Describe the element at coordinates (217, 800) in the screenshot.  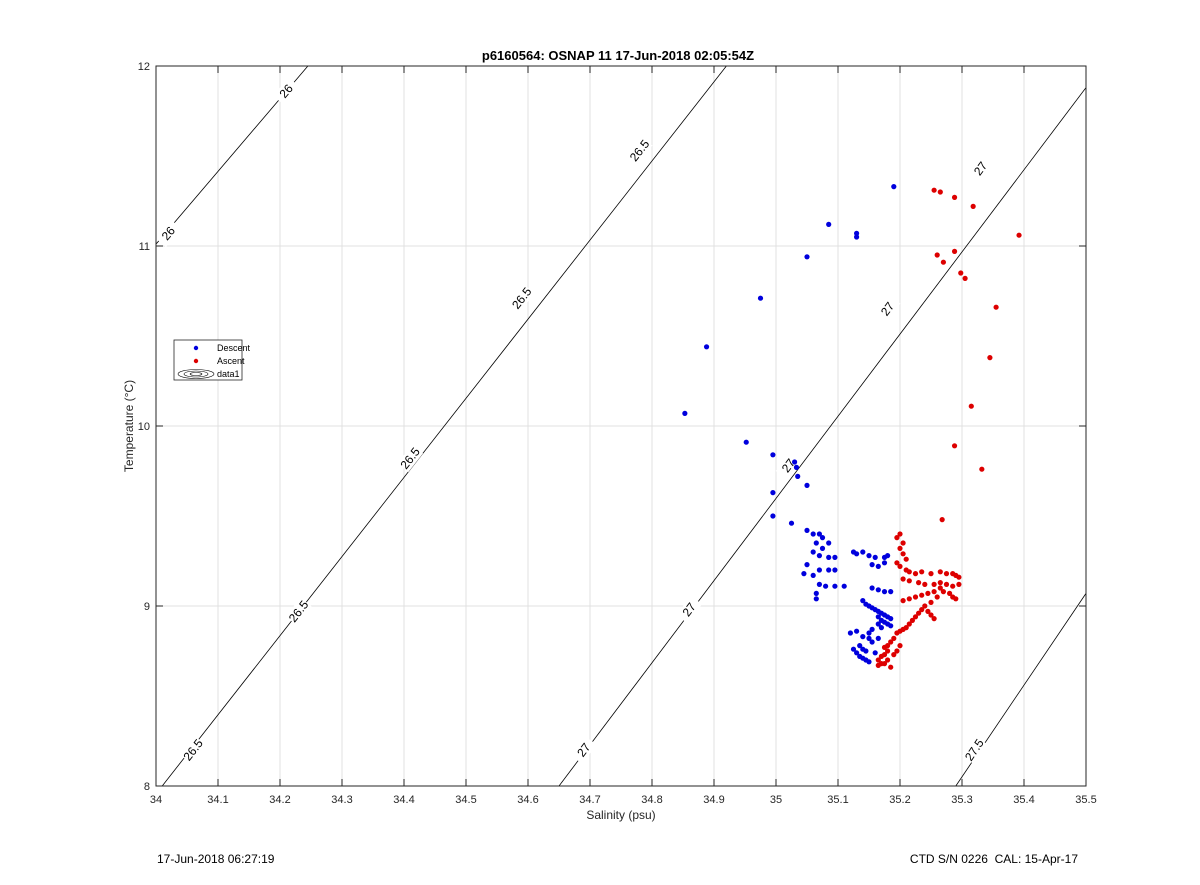
I see `x-tick-label: 34.1` at that location.